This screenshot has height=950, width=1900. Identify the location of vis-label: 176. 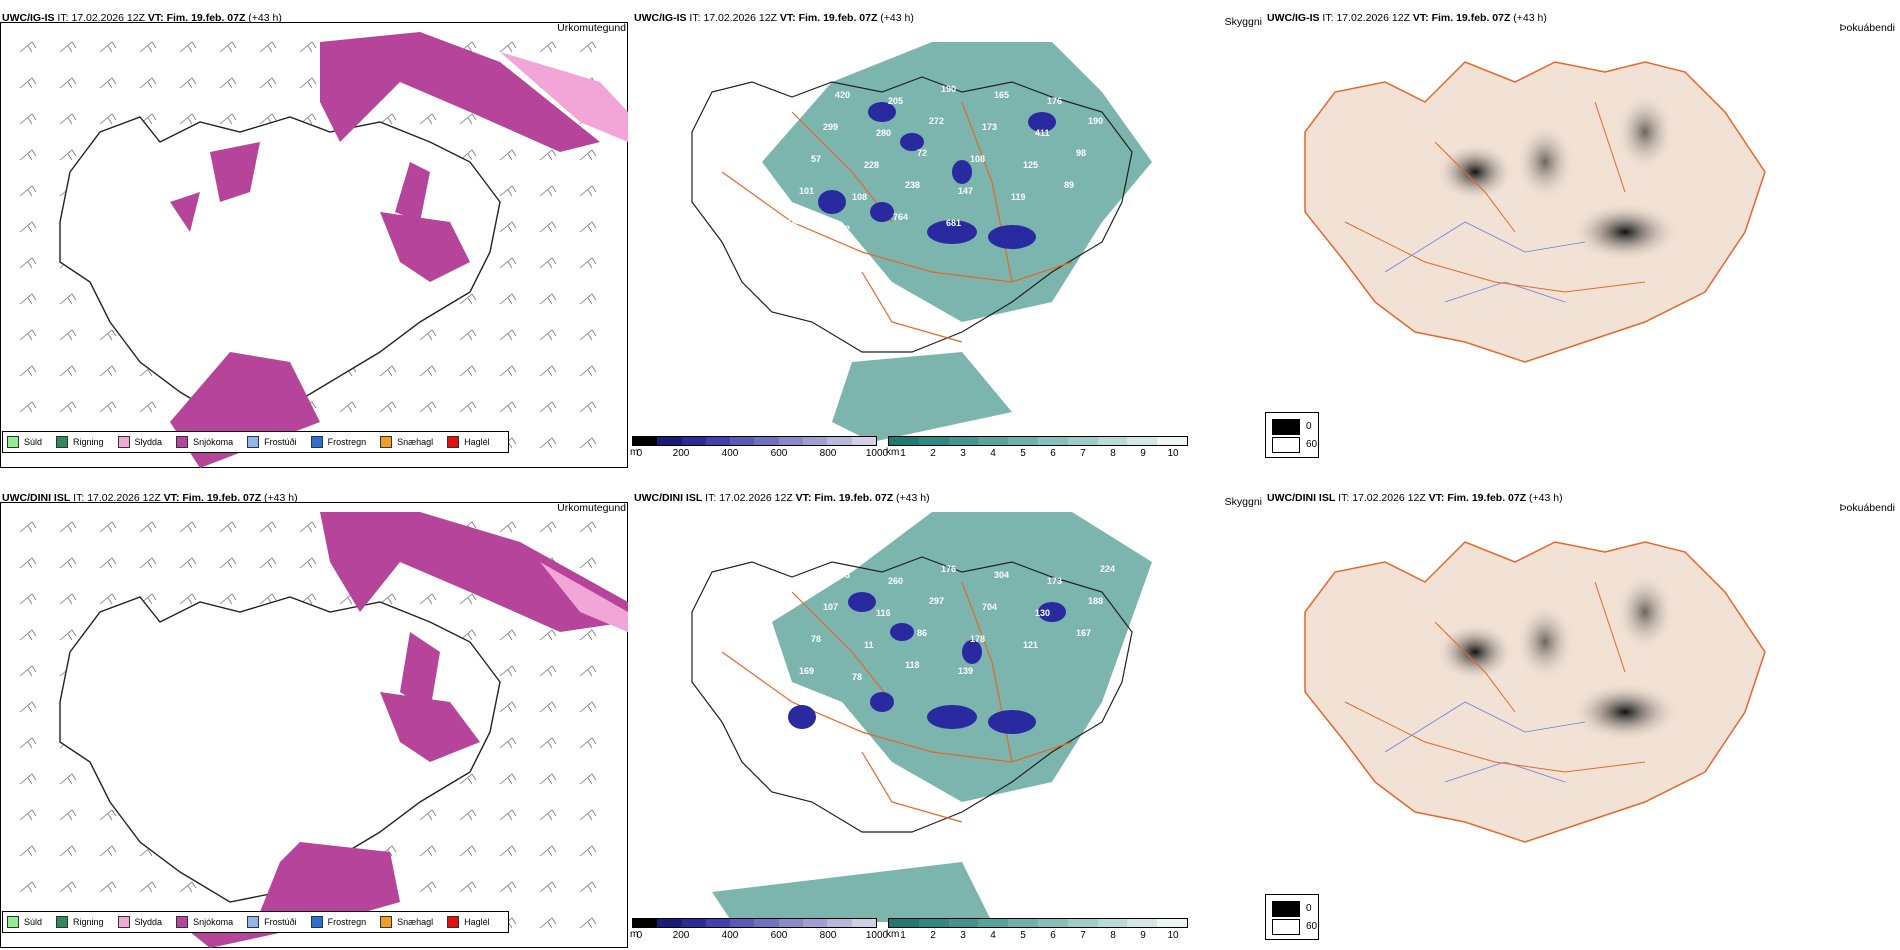
(948, 569).